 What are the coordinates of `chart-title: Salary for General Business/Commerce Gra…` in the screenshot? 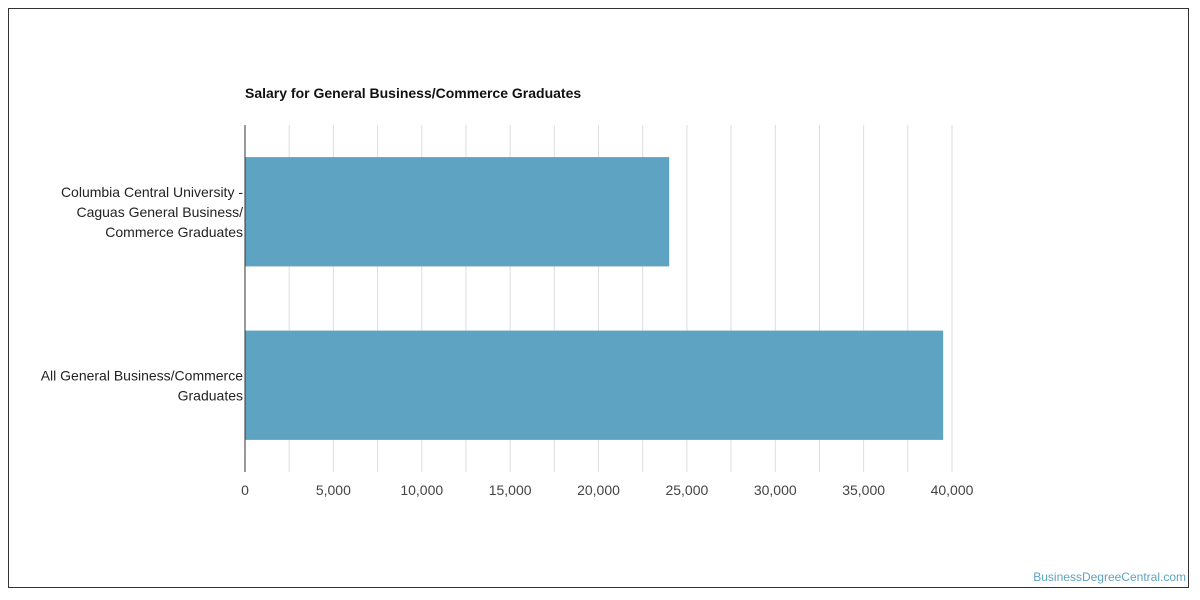 It's located at (413, 93).